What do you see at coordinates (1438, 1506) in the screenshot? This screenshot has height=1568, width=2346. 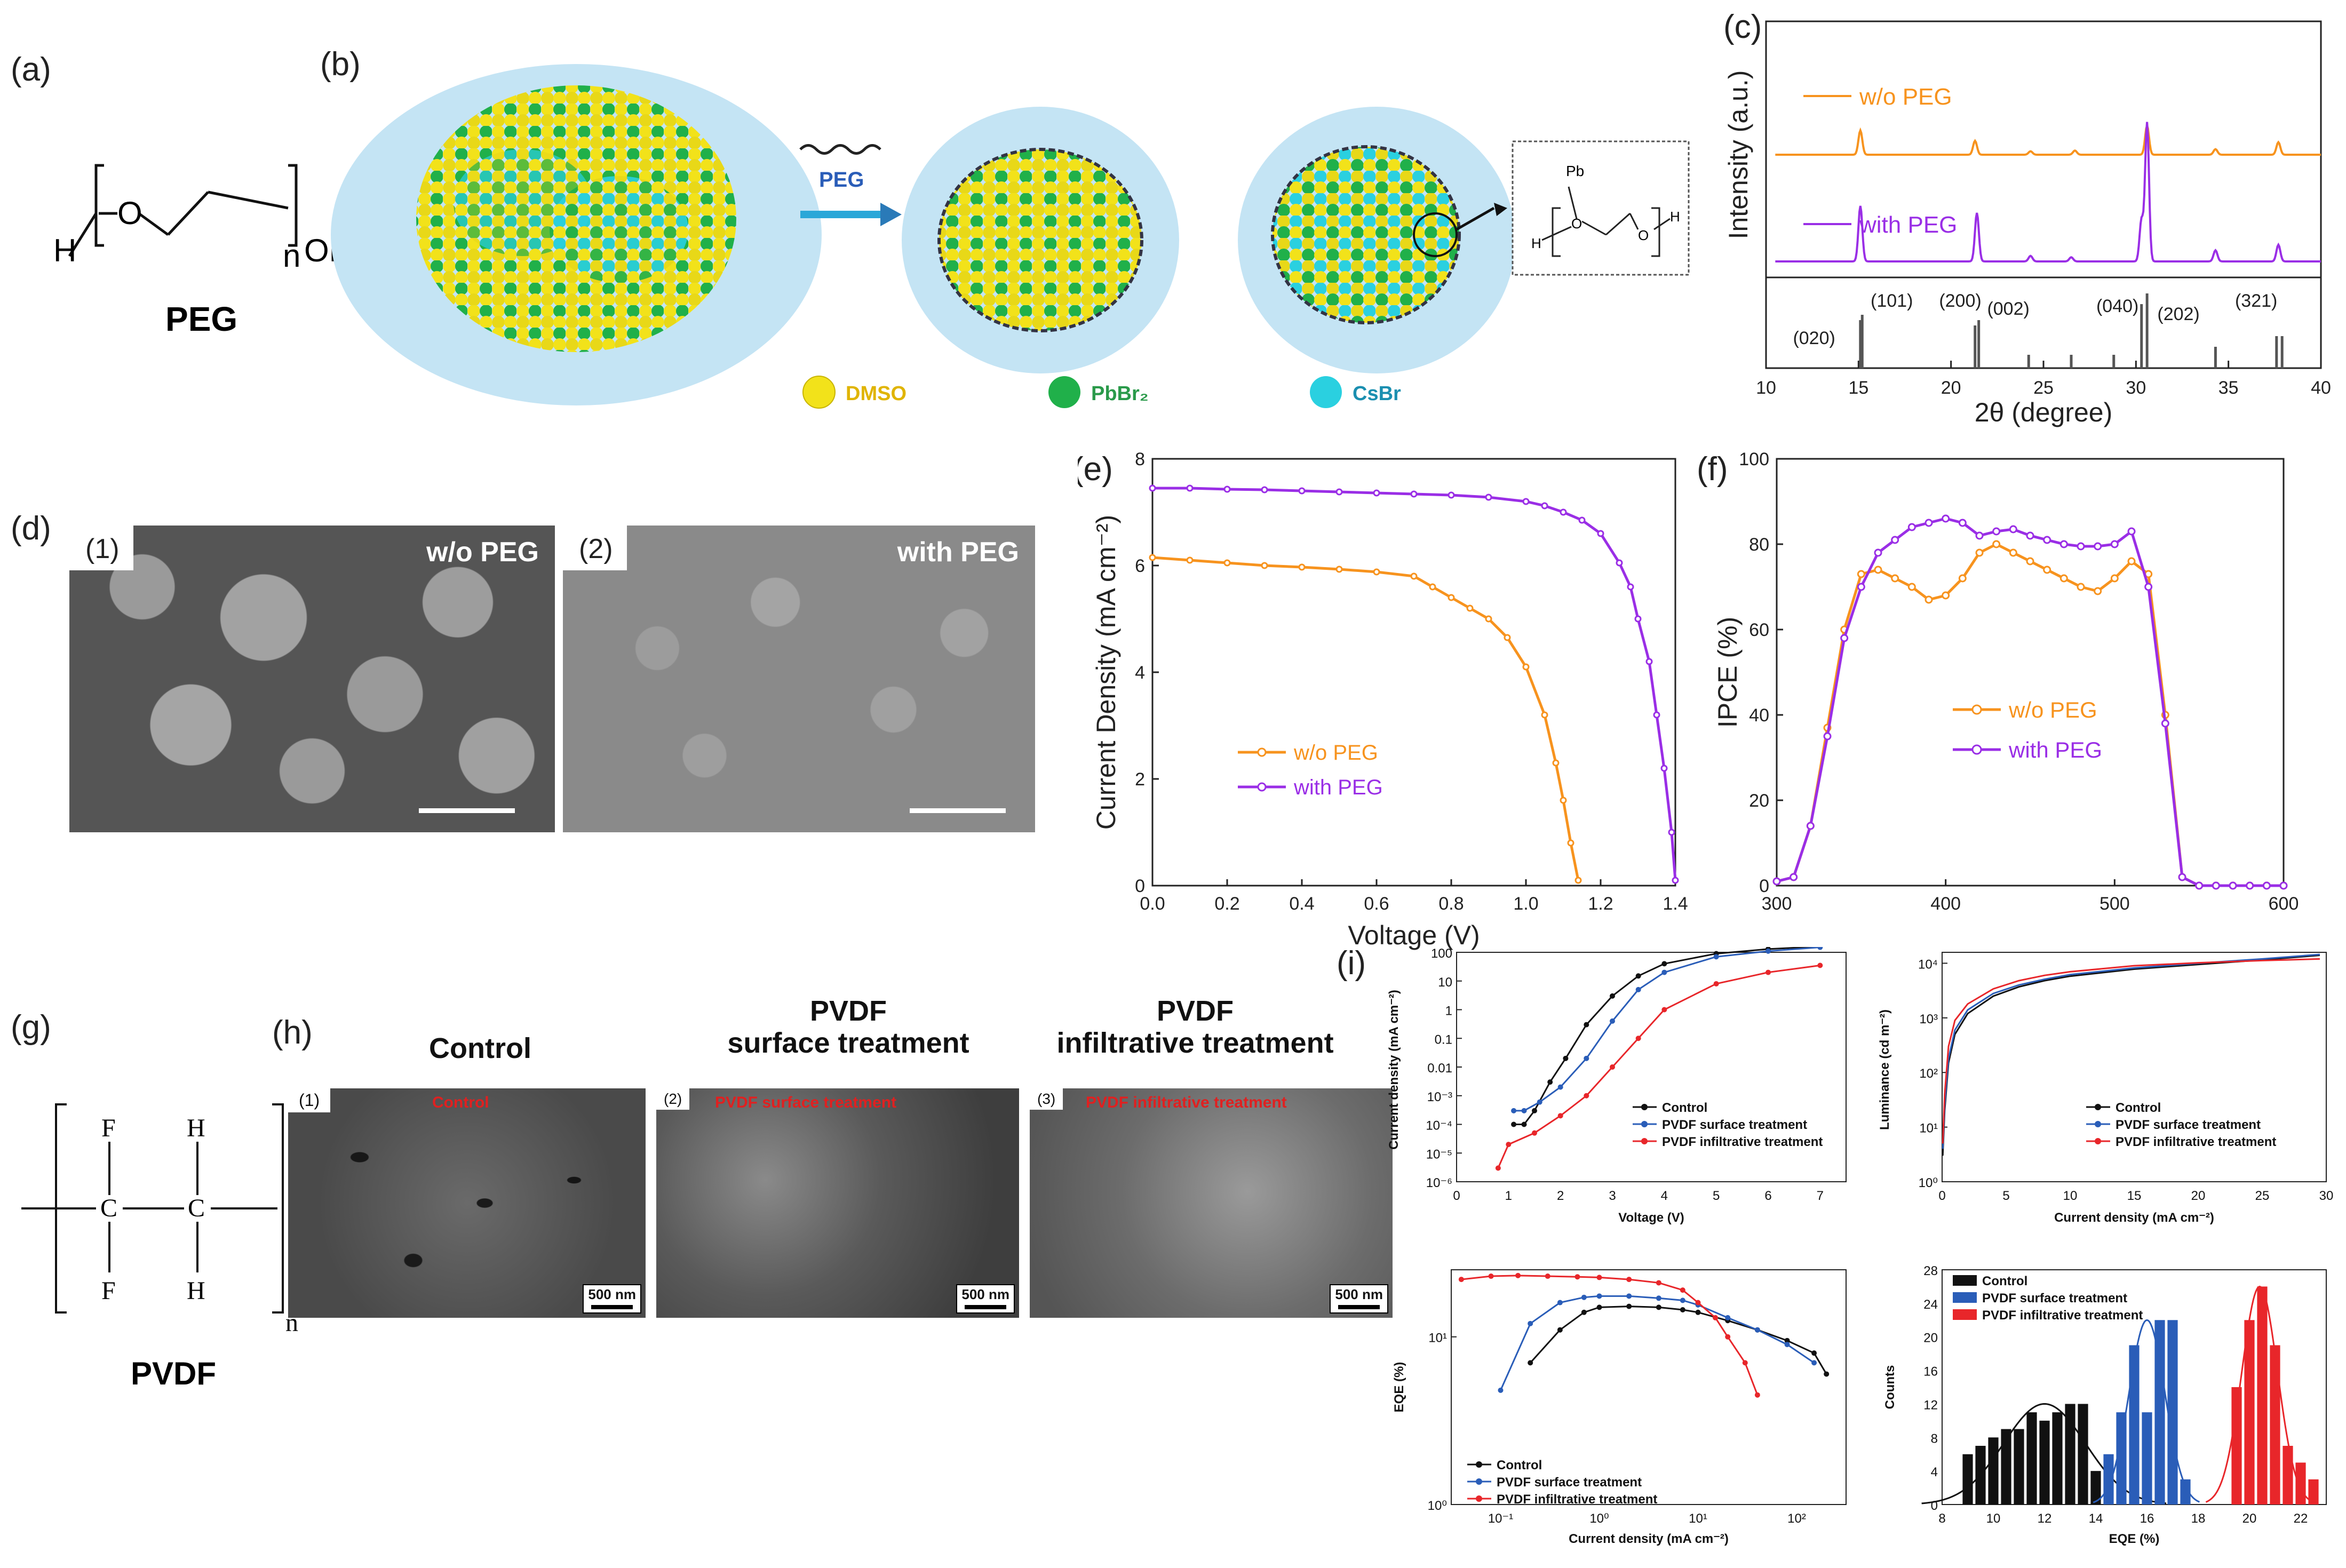 I see `y-tick-label: 10⁰` at bounding box center [1438, 1506].